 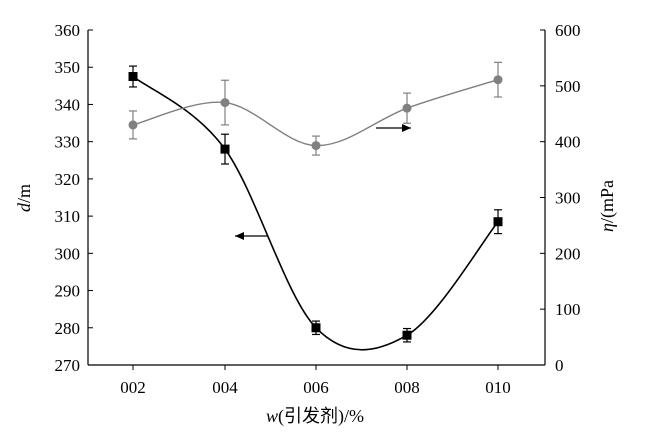 What do you see at coordinates (559, 365) in the screenshot?
I see `y-right-tick-label: 0` at bounding box center [559, 365].